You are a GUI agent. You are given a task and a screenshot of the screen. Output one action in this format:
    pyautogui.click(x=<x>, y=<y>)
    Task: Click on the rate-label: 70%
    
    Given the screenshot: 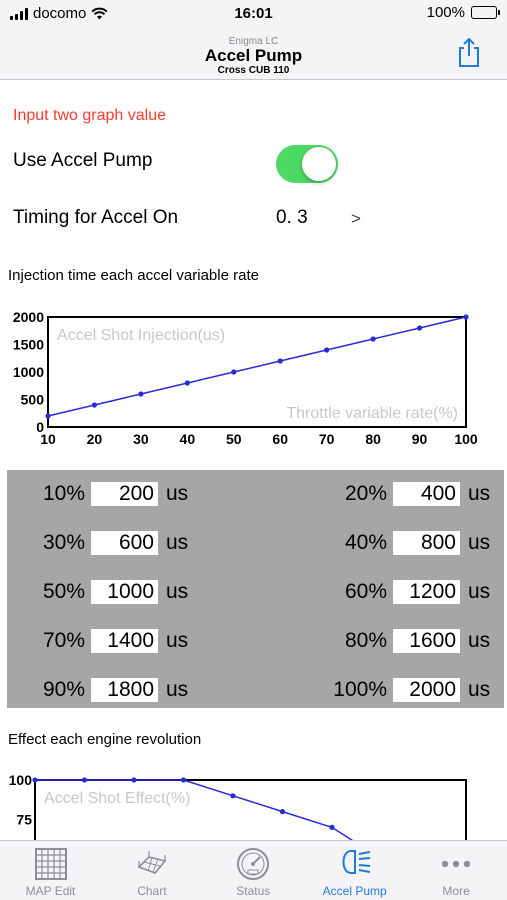 What is the action you would take?
    pyautogui.click(x=63, y=640)
    